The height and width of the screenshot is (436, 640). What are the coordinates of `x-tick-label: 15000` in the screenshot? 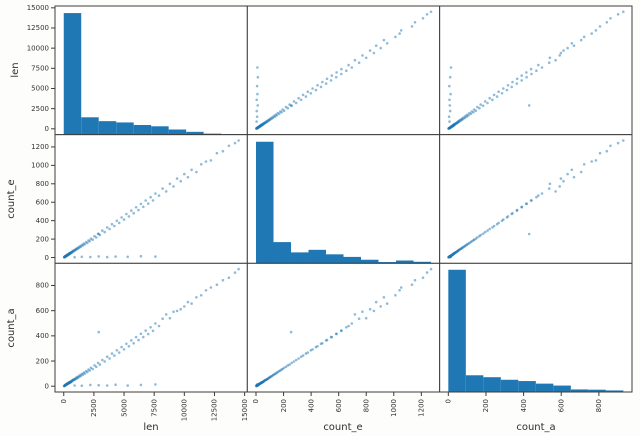 It's located at (245, 410).